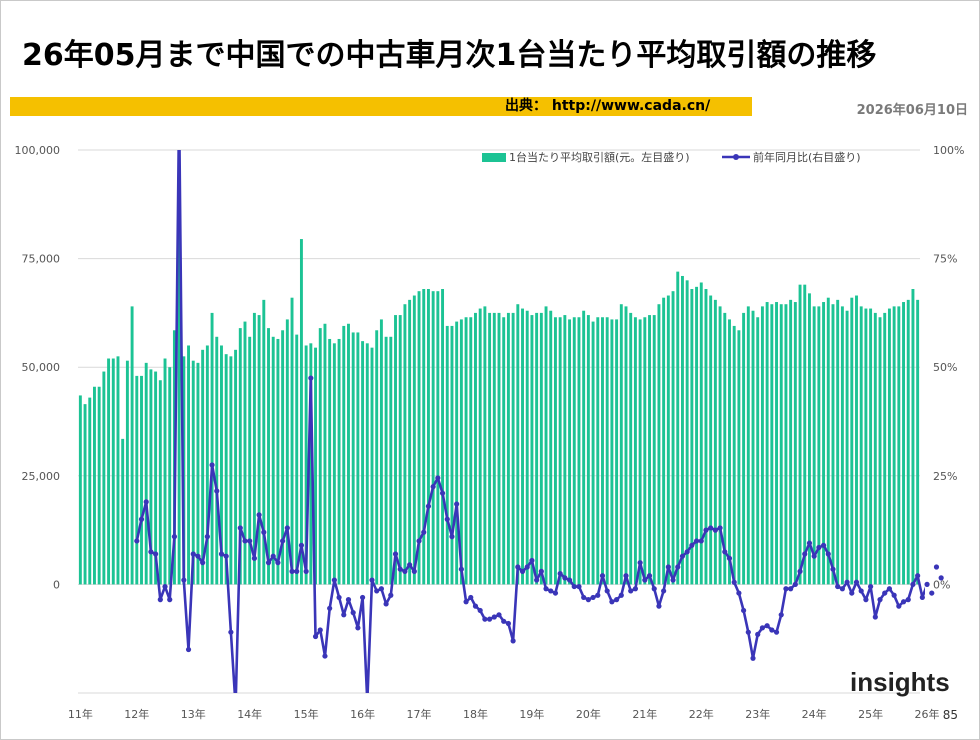 Image resolution: width=980 pixels, height=740 pixels. What do you see at coordinates (475, 714) in the screenshot?
I see `x-axis-tick-label: 18年` at bounding box center [475, 714].